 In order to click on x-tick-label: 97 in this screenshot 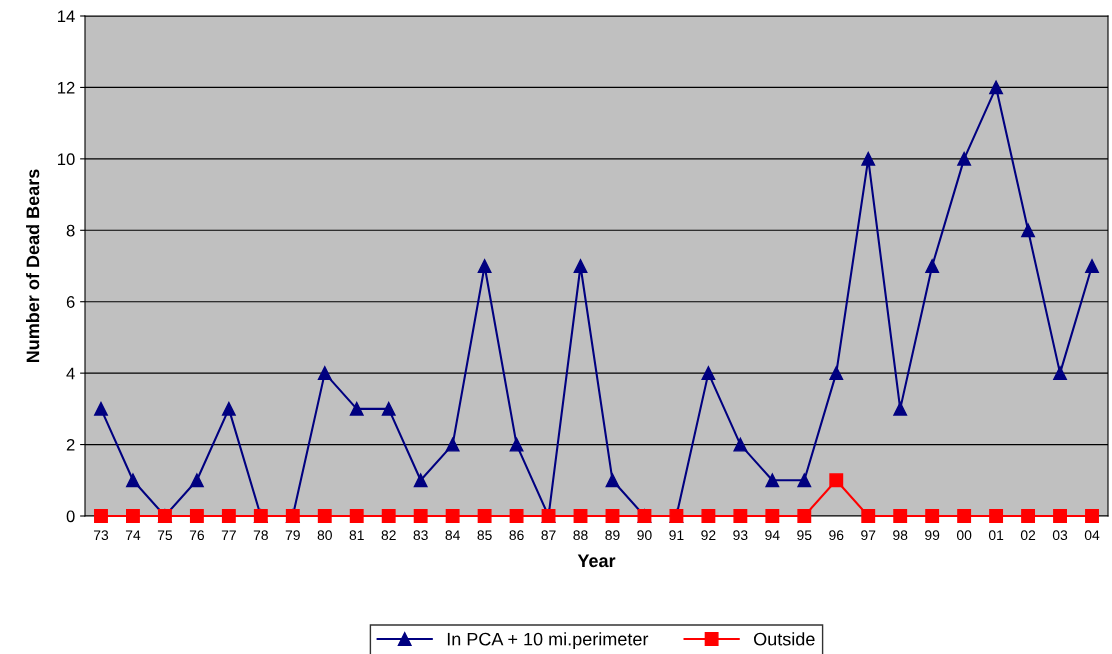, I will do `click(868, 535)`.